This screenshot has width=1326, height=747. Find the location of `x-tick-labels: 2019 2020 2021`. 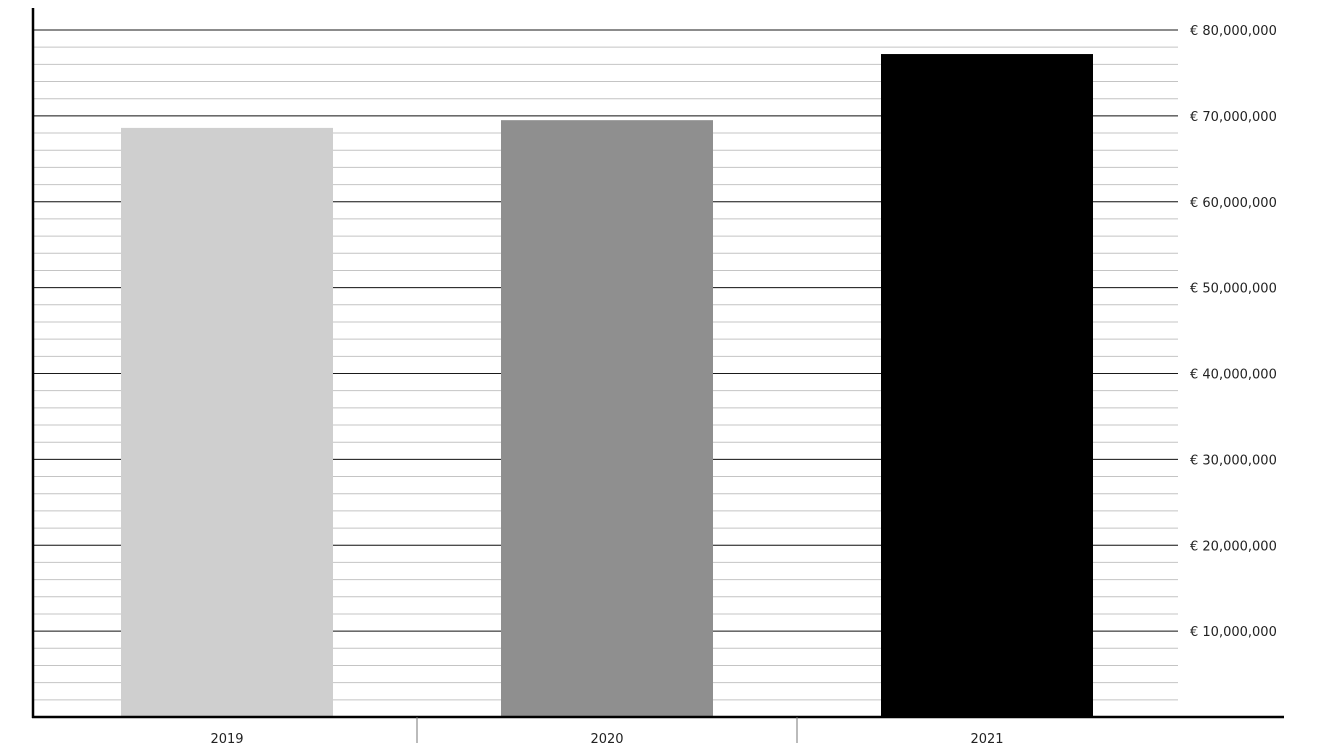

x-tick-labels: 2019 2020 2021 is located at coordinates (606, 739).